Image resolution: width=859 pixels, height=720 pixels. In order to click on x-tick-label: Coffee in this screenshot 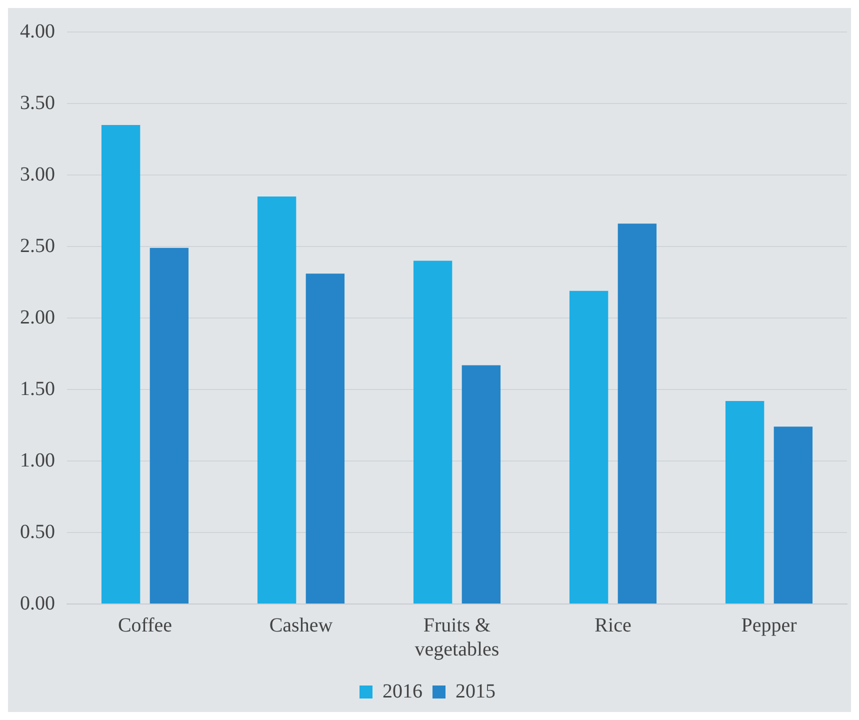, I will do `click(145, 625)`.